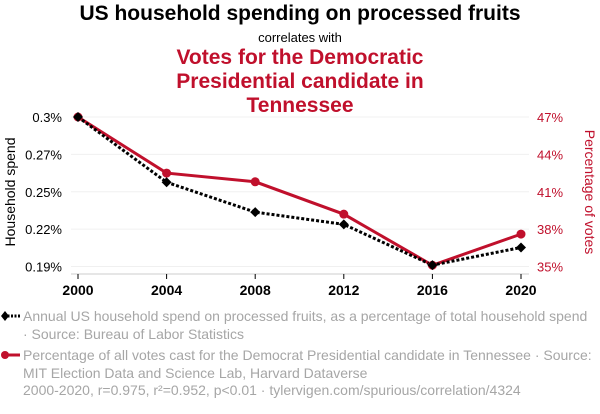  What do you see at coordinates (10, 355) in the screenshot?
I see `circle-solid-line-icon` at bounding box center [10, 355].